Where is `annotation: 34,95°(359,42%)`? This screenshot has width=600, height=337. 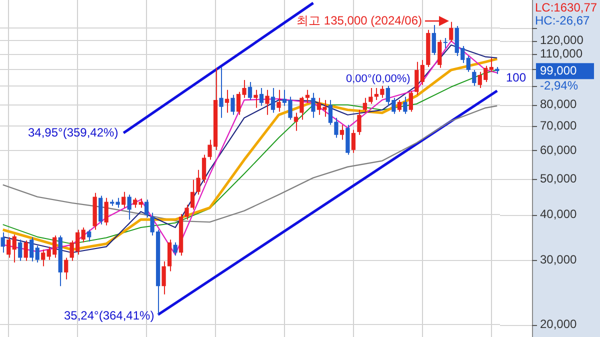
annotation: 34,95°(359,42%) is located at coordinates (73, 132).